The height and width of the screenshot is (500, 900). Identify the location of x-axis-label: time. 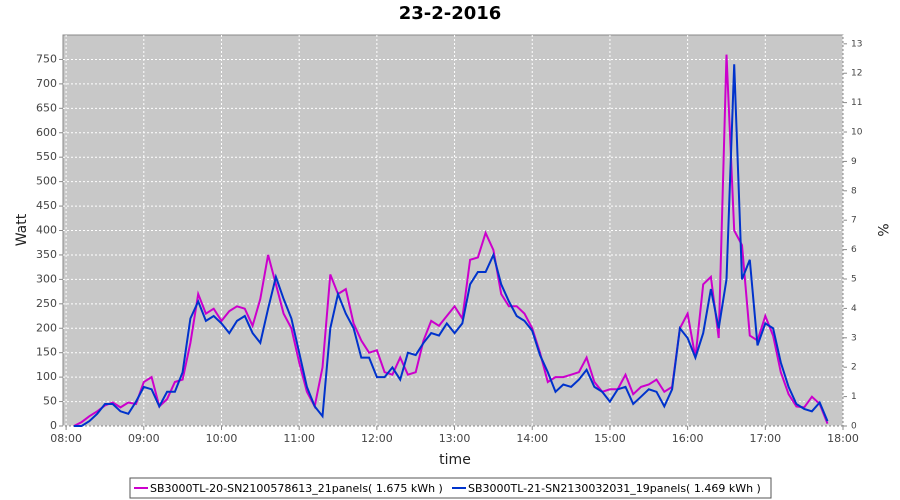
(455, 460).